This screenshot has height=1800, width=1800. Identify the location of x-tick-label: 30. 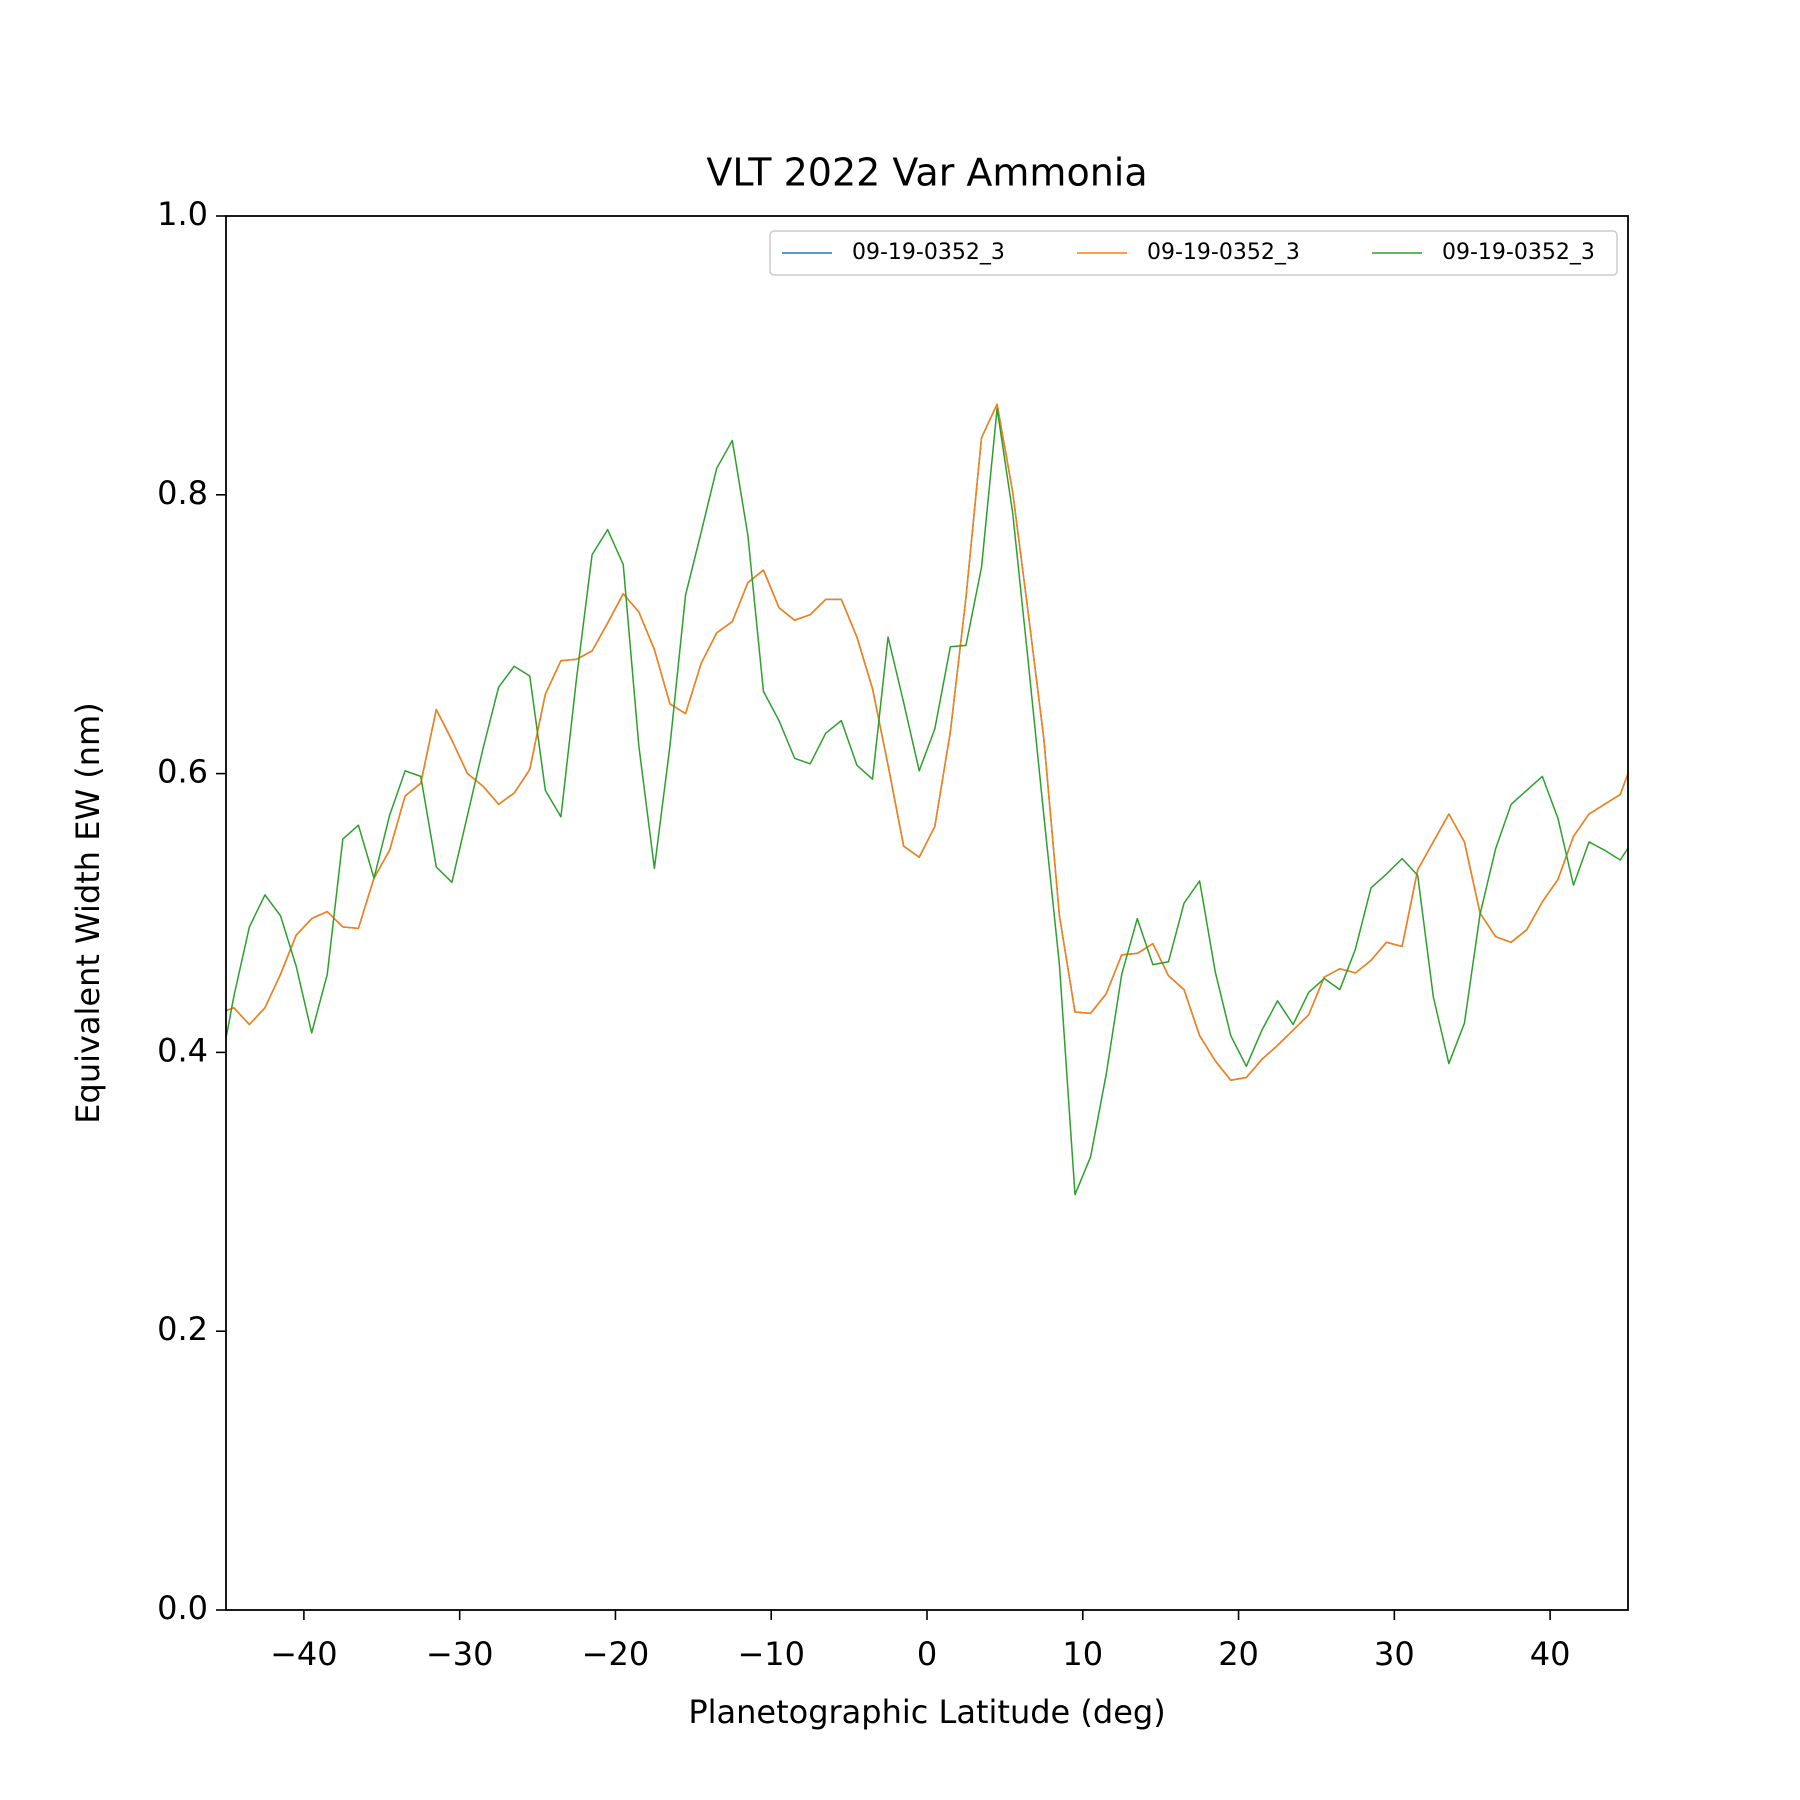
(1394, 1654).